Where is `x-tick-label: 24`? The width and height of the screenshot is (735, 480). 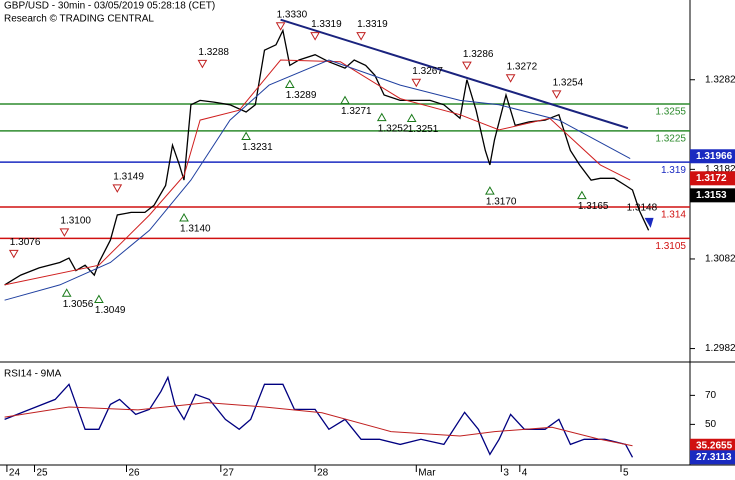 x-tick-label: 24 is located at coordinates (15, 473).